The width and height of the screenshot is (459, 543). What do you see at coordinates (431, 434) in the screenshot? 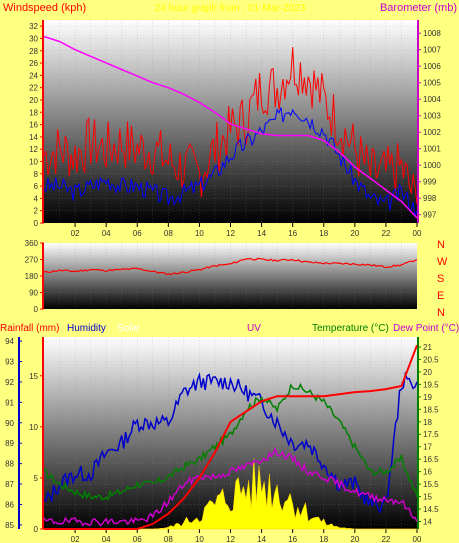
I see `temp-y-tick-label-7: 17.5` at bounding box center [431, 434].